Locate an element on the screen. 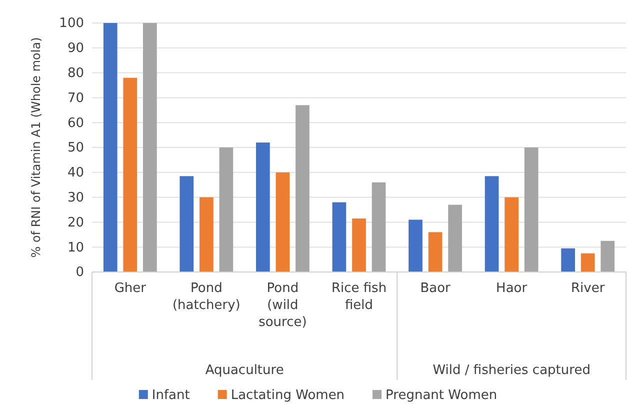 This screenshot has width=636, height=405. y-tick-label: 60 is located at coordinates (75, 123).